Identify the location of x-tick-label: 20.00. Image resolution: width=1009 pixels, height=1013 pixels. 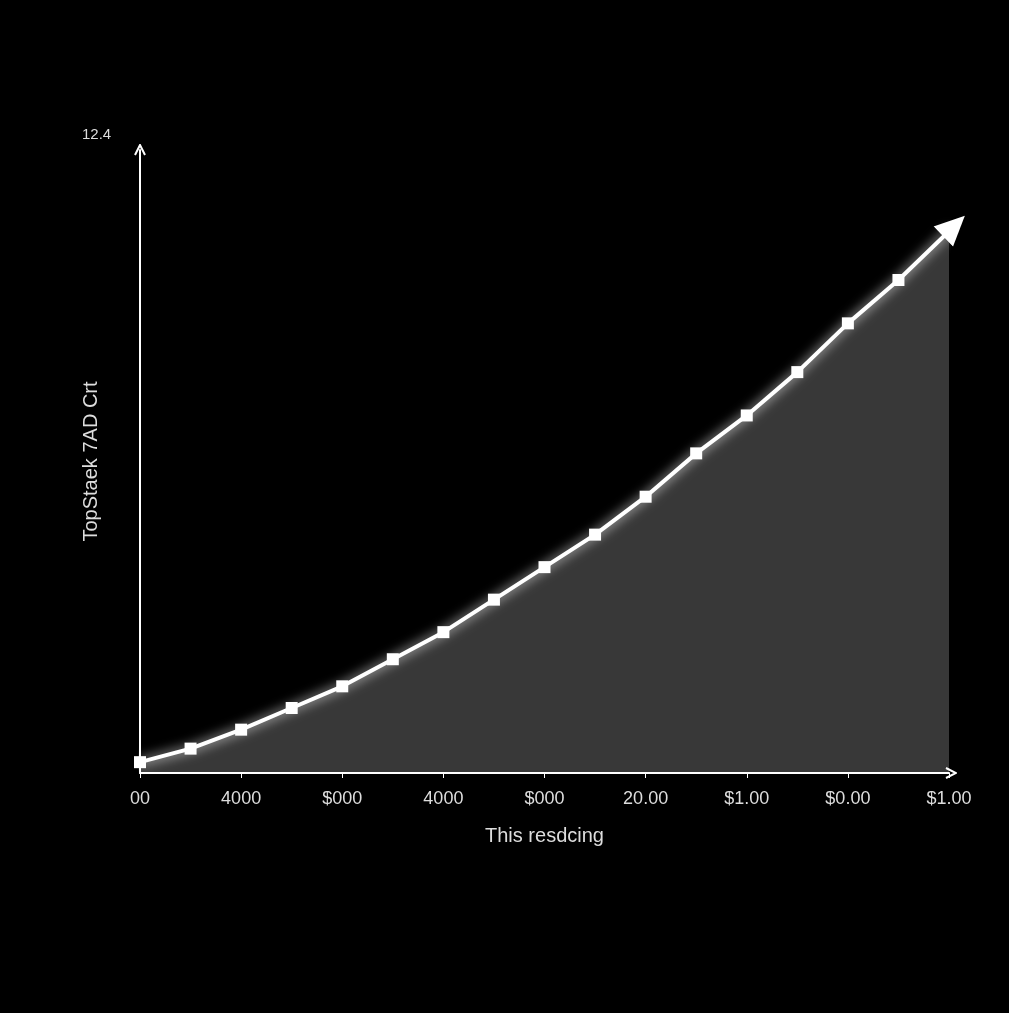
(646, 798).